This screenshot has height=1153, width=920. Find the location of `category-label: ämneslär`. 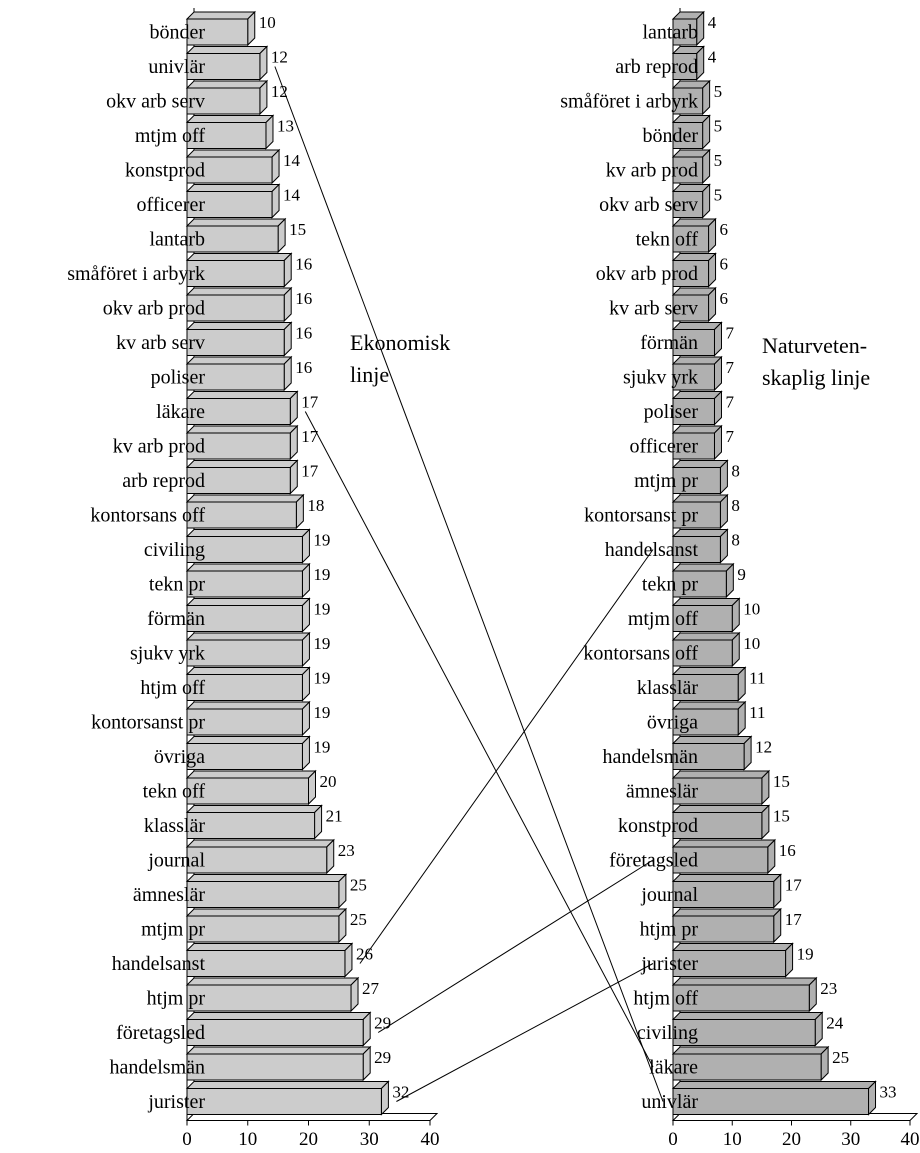

category-label: ämneslär is located at coordinates (662, 792).